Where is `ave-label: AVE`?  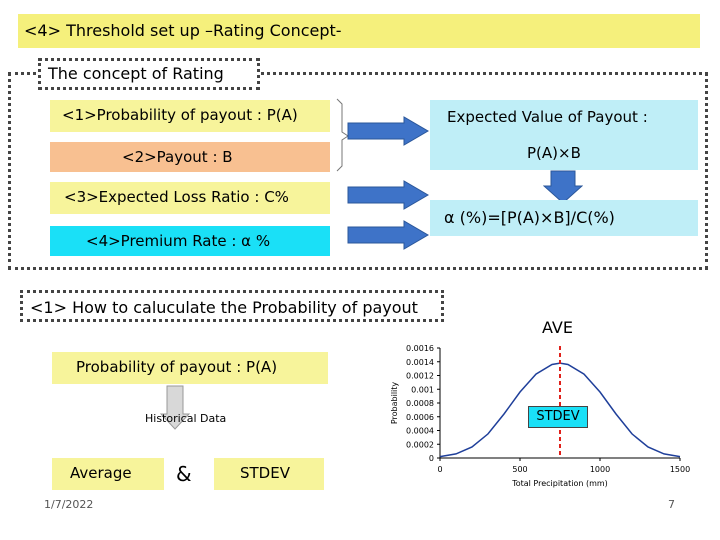 ave-label: AVE is located at coordinates (557, 327).